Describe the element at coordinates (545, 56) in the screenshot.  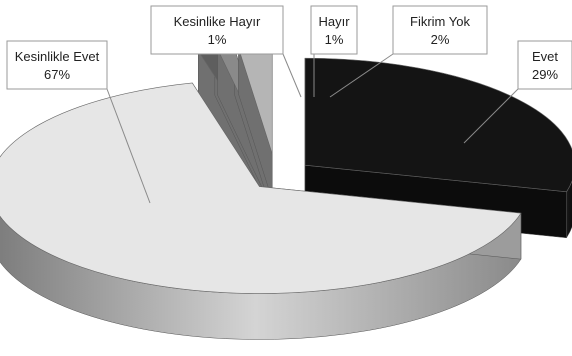
I see `slice-category-label: Evet` at that location.